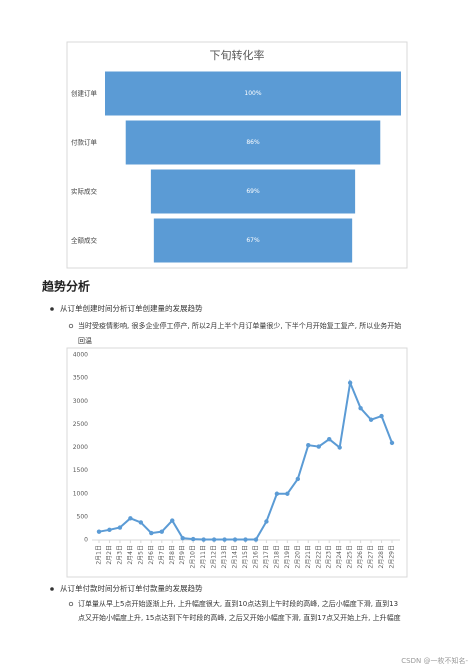 This screenshot has width=474, height=670. What do you see at coordinates (172, 555) in the screenshot?
I see `x-tick-label: 2月8日` at bounding box center [172, 555].